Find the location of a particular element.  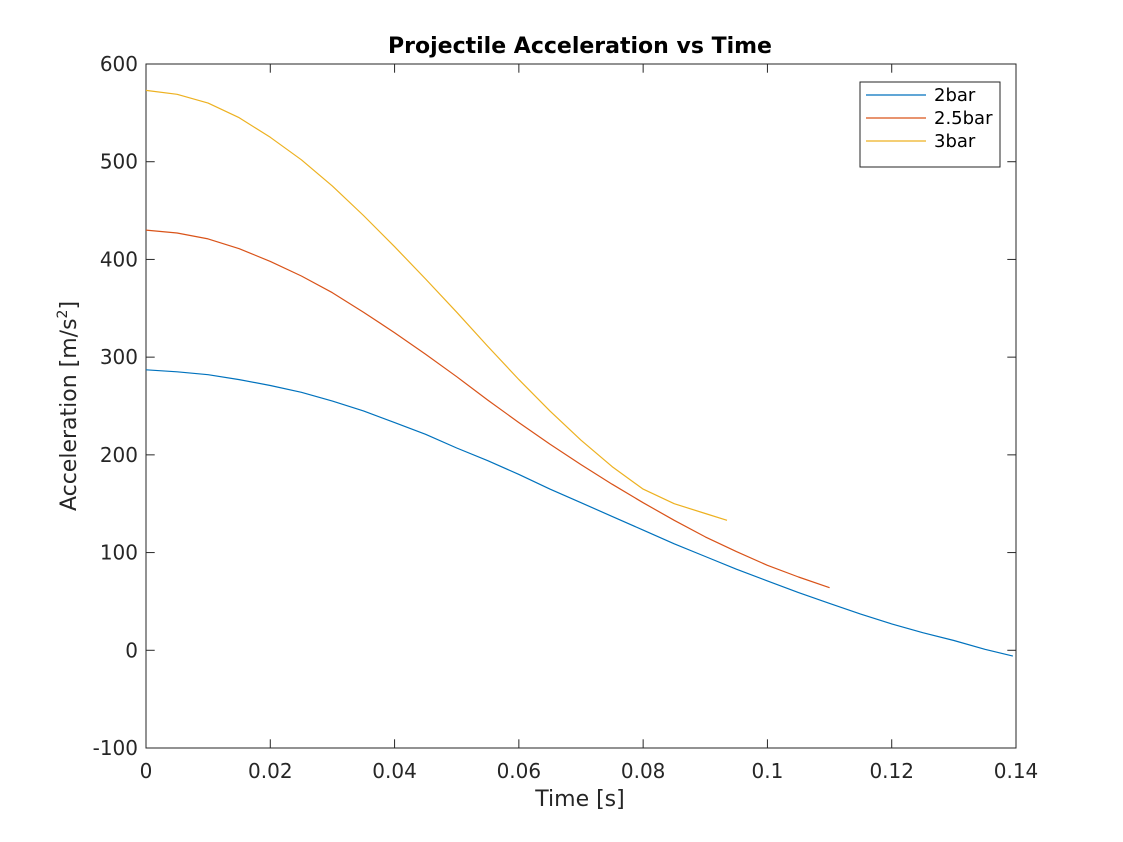

legend-label: 2.5bar is located at coordinates (963, 118).